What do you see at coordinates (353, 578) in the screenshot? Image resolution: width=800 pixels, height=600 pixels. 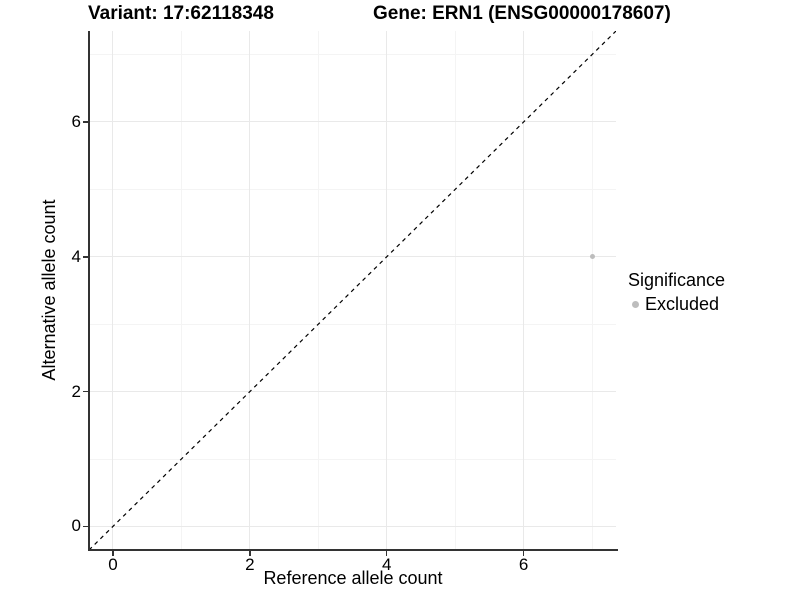 I see `x-axis-title: Reference allele count` at bounding box center [353, 578].